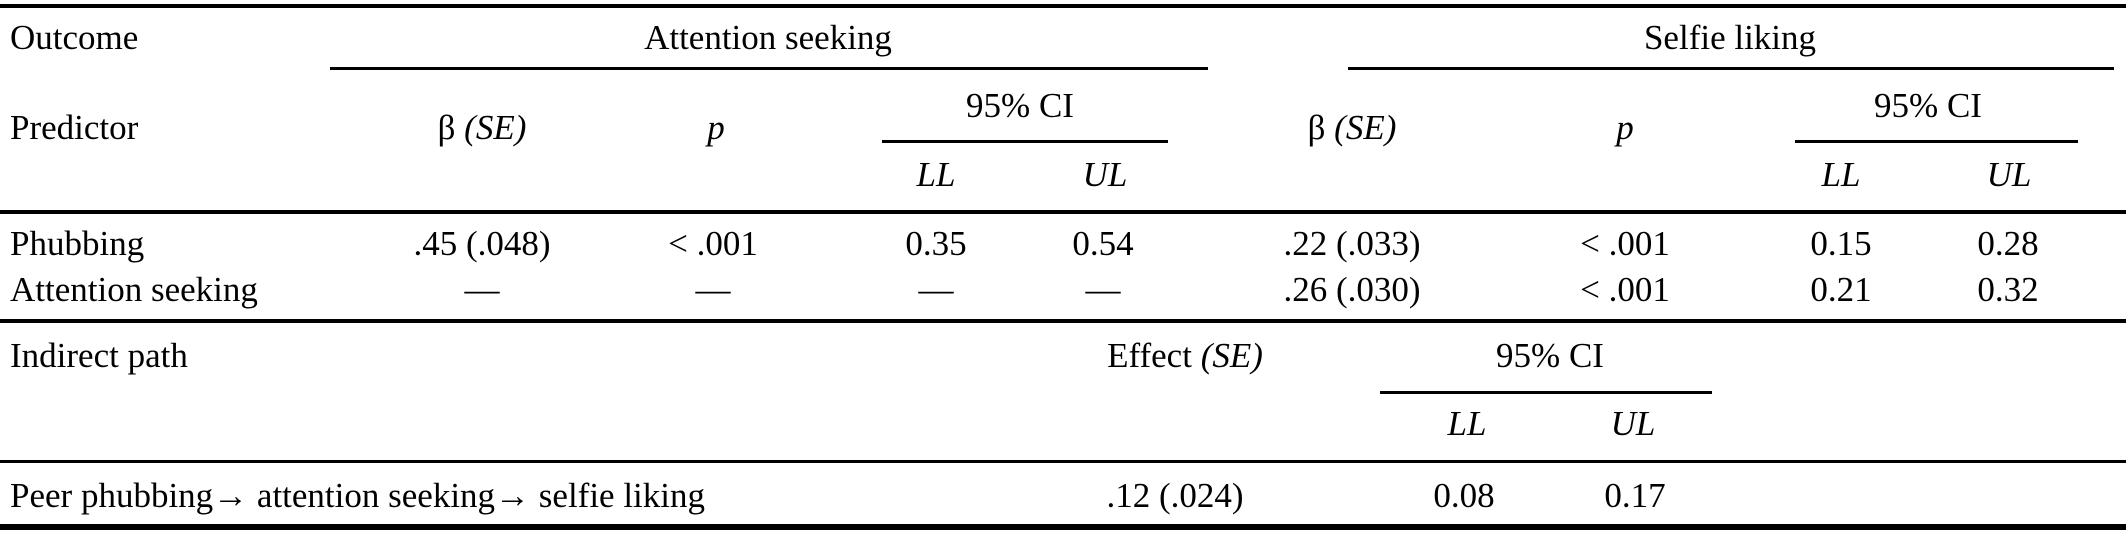 The image size is (2126, 543). I want to click on ci-header-indirect: 95% CI, so click(1550, 355).